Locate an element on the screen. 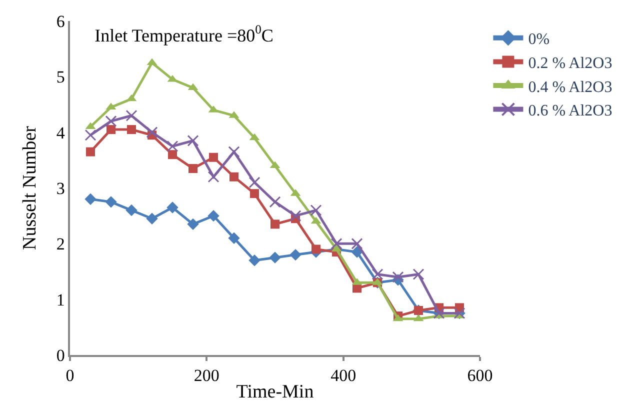  legend-label: 0.2 % Al2O3 is located at coordinates (570, 63).